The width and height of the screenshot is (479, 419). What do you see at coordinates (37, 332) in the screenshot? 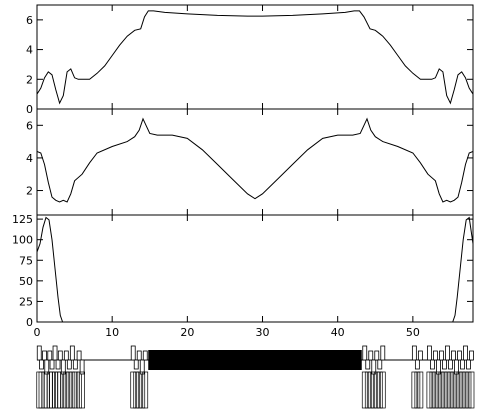
I see `x-tick-label: 0` at bounding box center [37, 332].